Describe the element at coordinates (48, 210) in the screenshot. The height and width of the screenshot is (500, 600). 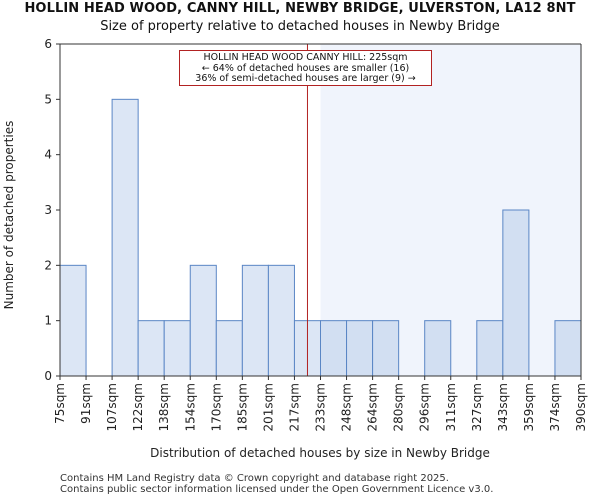
I see `y-tick-label-3: 3` at that location.